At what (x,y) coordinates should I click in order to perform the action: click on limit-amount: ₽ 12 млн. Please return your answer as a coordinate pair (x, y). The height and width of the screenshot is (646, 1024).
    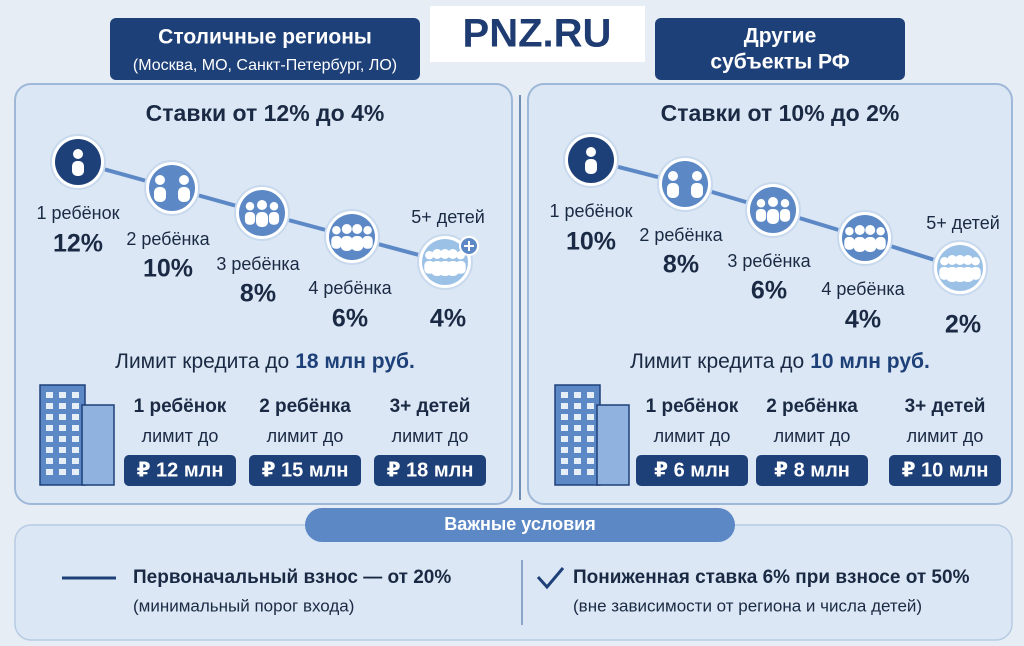
    Looking at the image, I should click on (180, 470).